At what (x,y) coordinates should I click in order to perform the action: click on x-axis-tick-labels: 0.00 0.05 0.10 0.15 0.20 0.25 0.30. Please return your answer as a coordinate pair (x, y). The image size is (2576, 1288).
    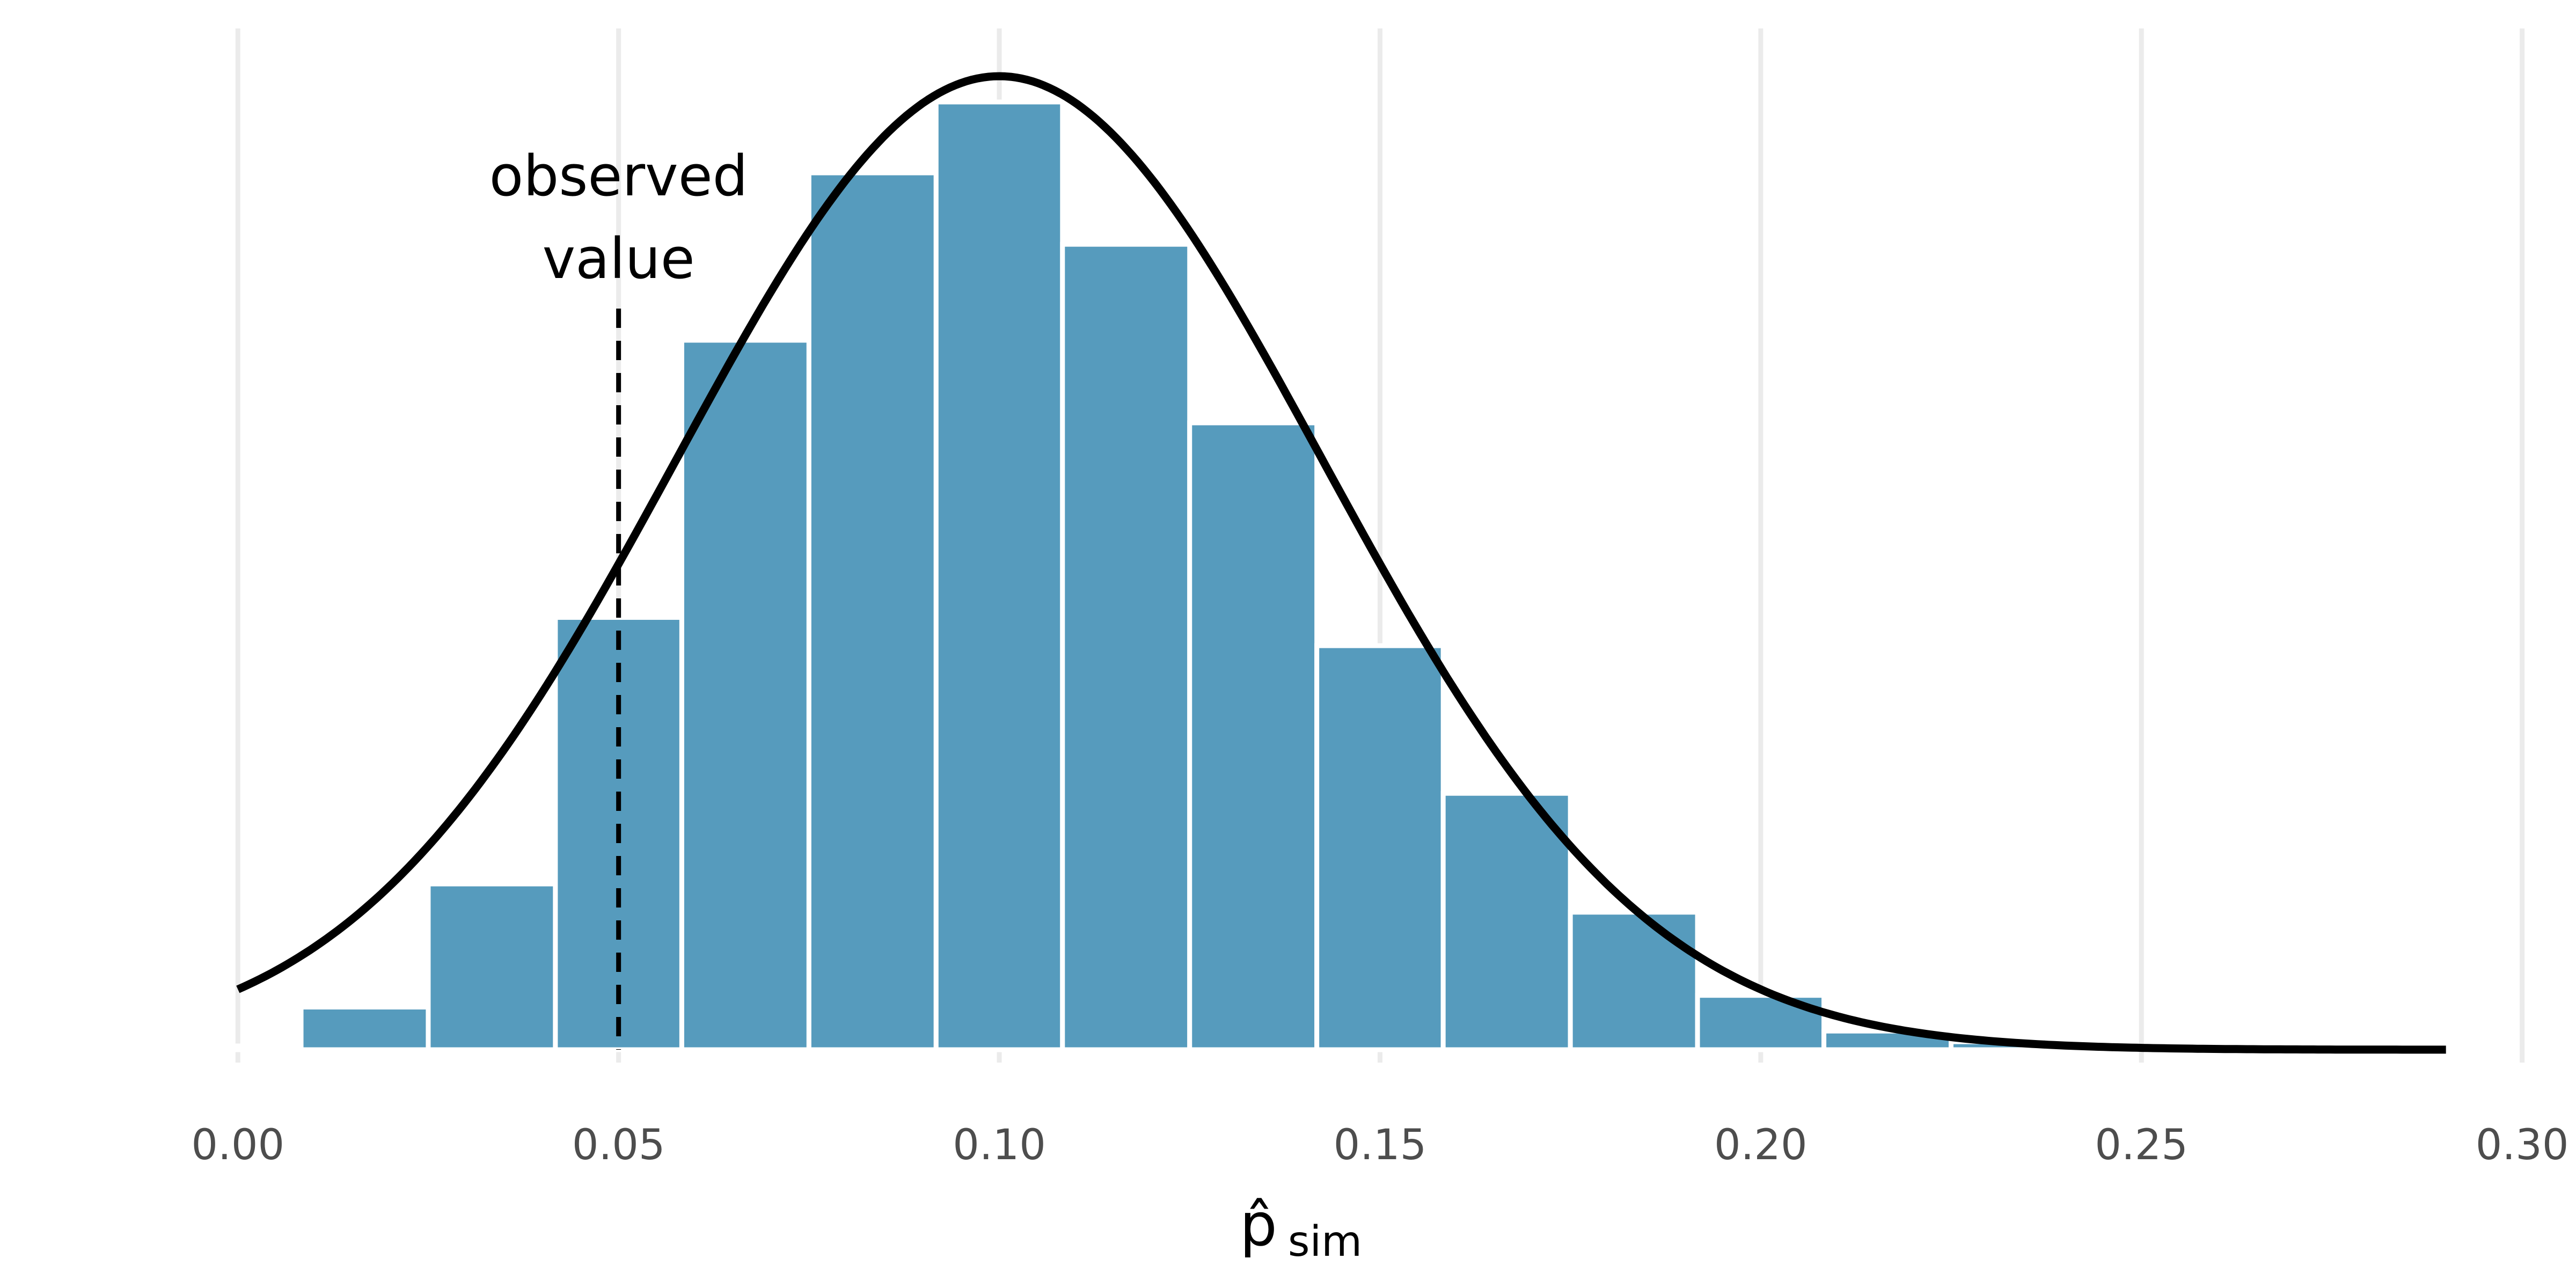
    Looking at the image, I should click on (1379, 1145).